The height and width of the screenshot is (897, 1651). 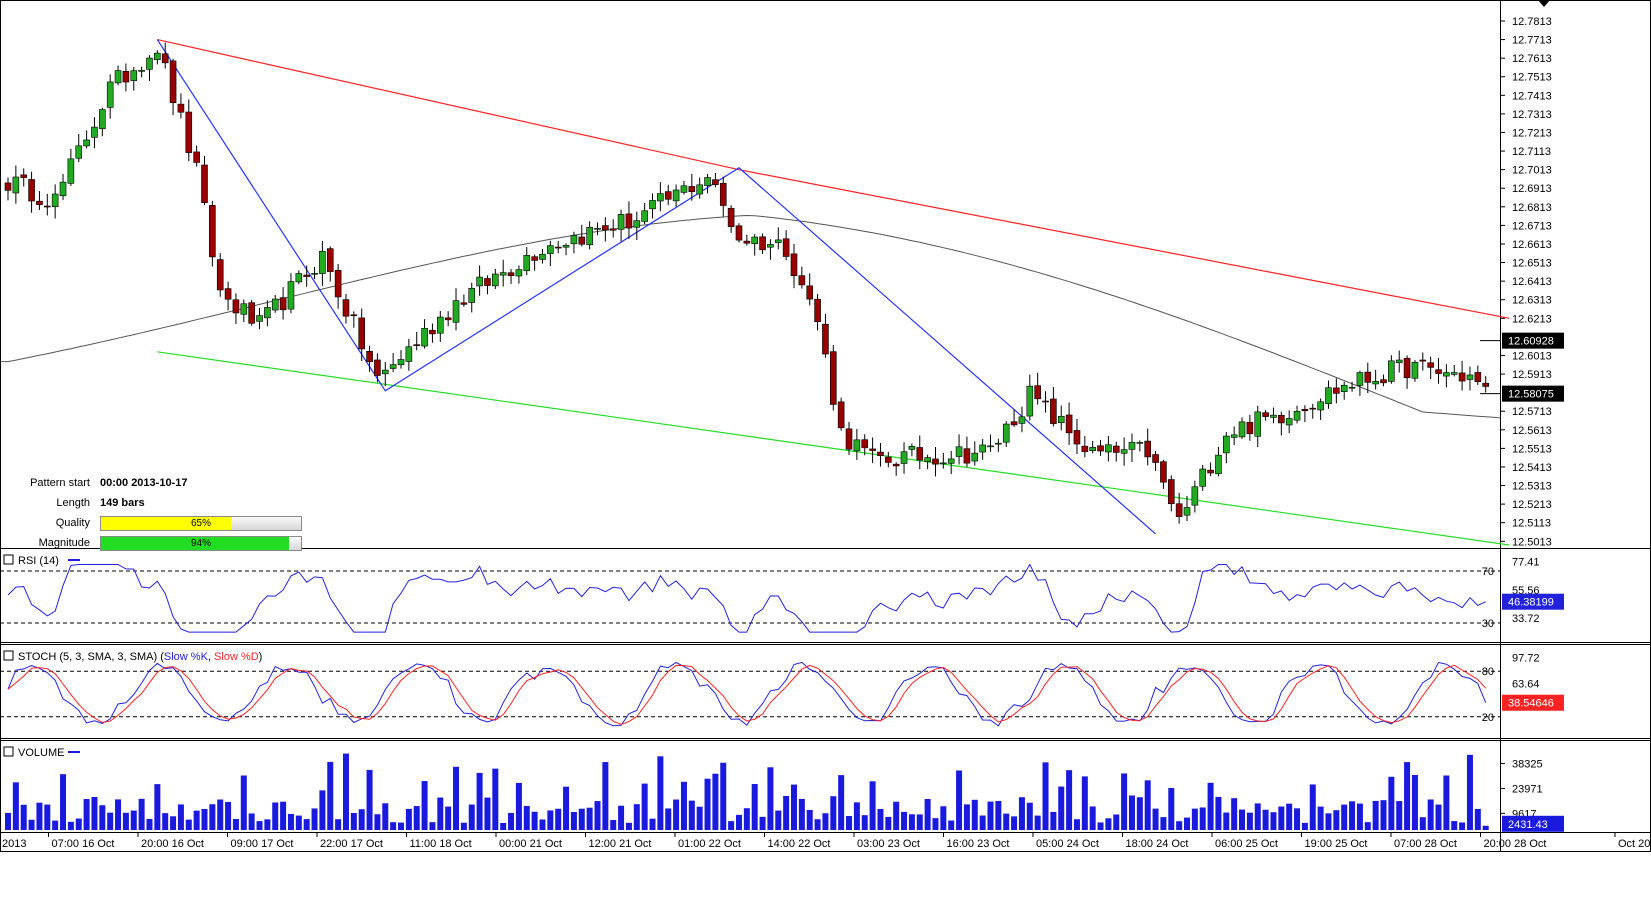 I want to click on rsi-tick-label: 70, so click(x=1488, y=572).